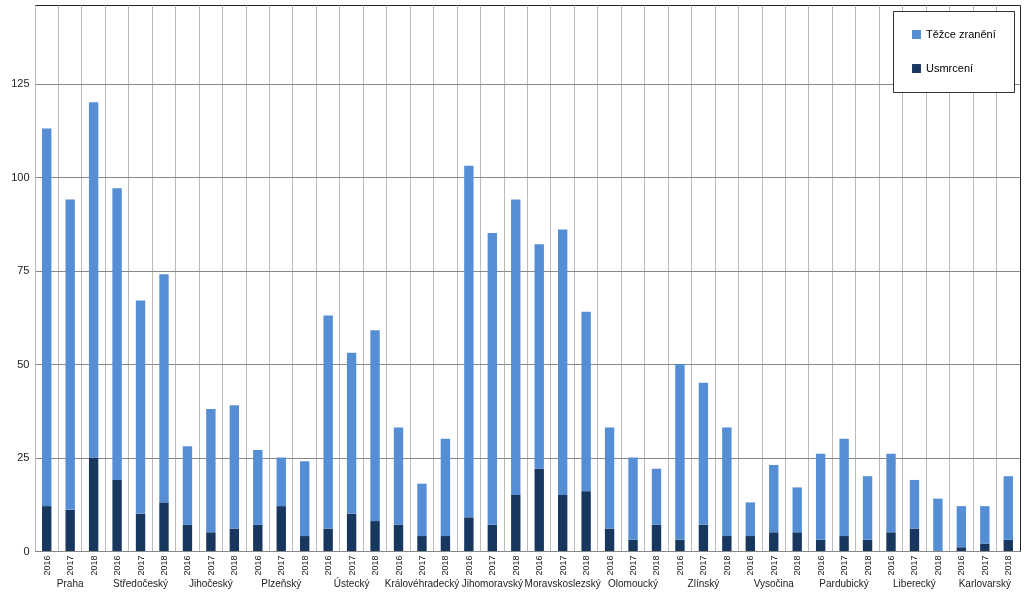 Image resolution: width=1024 pixels, height=614 pixels. What do you see at coordinates (950, 67) in the screenshot?
I see `legend-label: Usmrcení` at bounding box center [950, 67].